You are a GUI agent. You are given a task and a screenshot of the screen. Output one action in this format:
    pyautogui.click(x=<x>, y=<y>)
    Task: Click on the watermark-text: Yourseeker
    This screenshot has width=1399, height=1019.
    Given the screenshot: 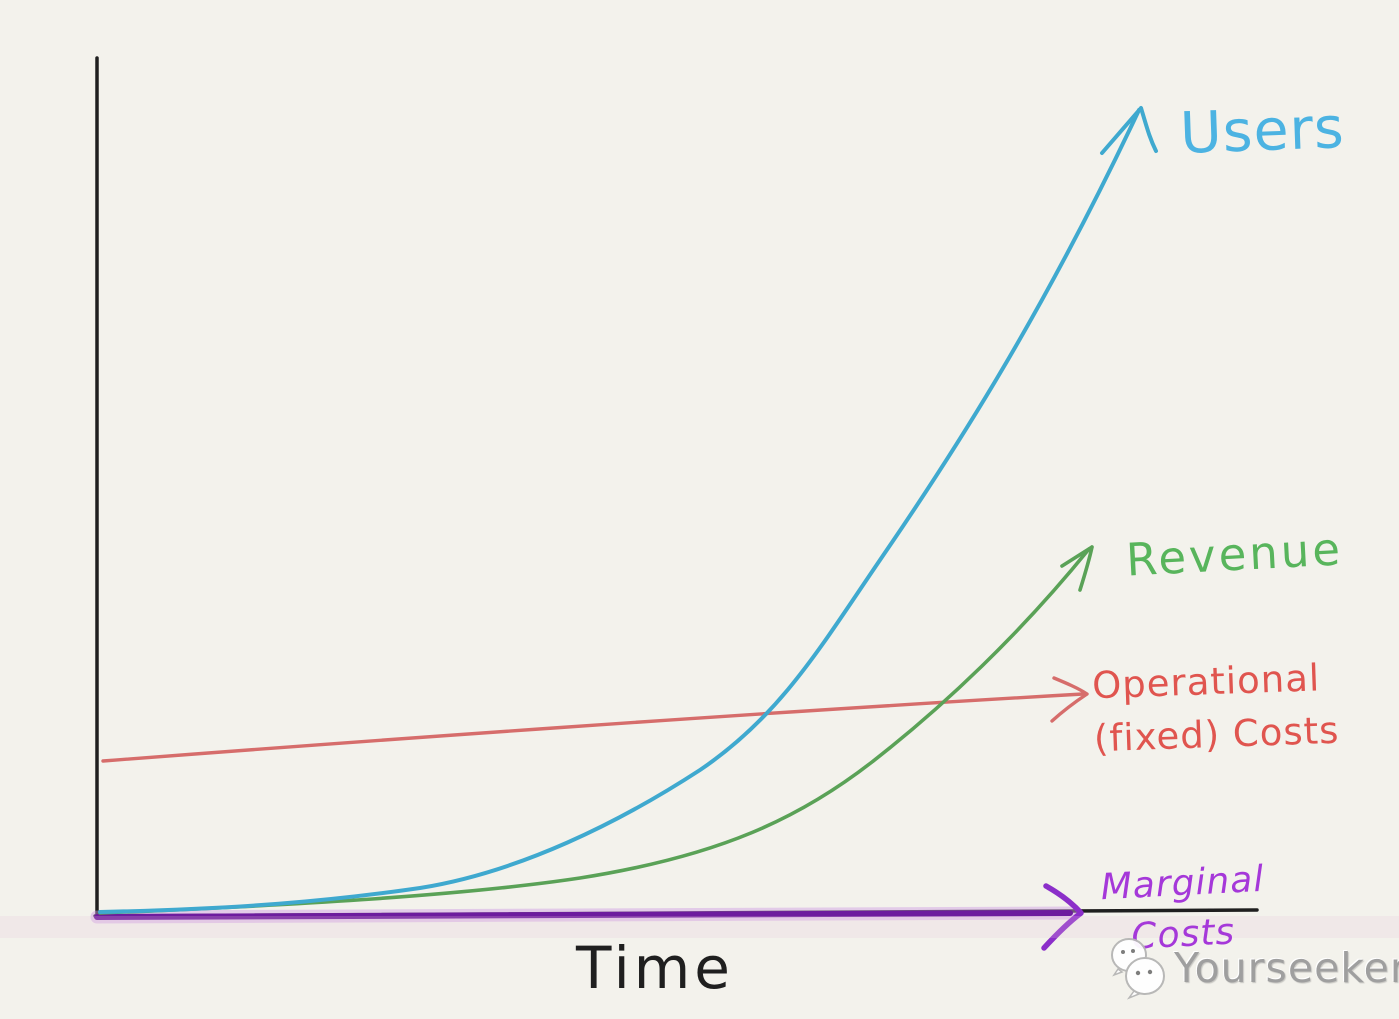 What is the action you would take?
    pyautogui.click(x=1286, y=968)
    